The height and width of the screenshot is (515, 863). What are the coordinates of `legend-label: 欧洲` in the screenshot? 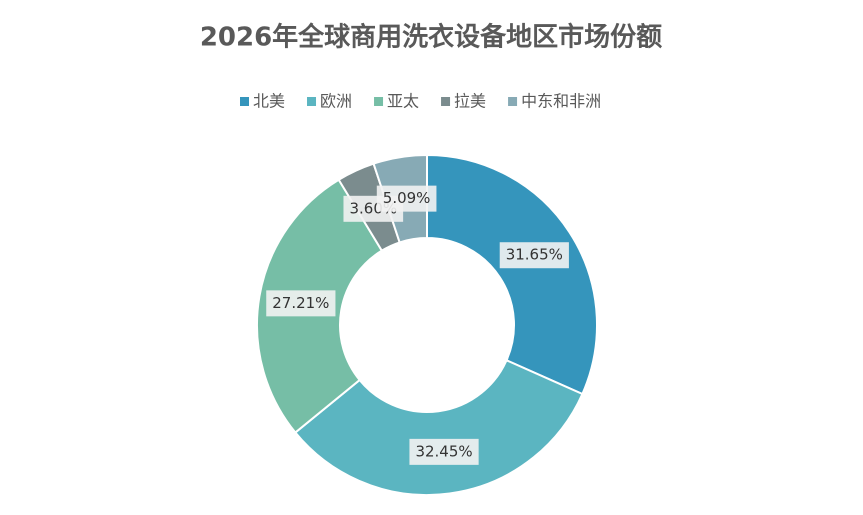 It's located at (336, 101).